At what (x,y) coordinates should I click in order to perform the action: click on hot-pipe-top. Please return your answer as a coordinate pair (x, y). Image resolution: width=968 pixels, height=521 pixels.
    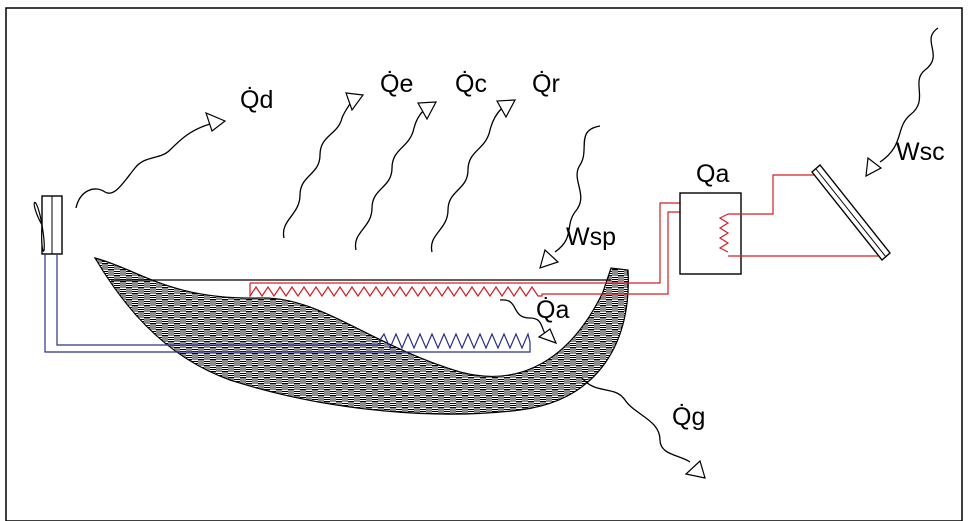
    Looking at the image, I should click on (465, 243).